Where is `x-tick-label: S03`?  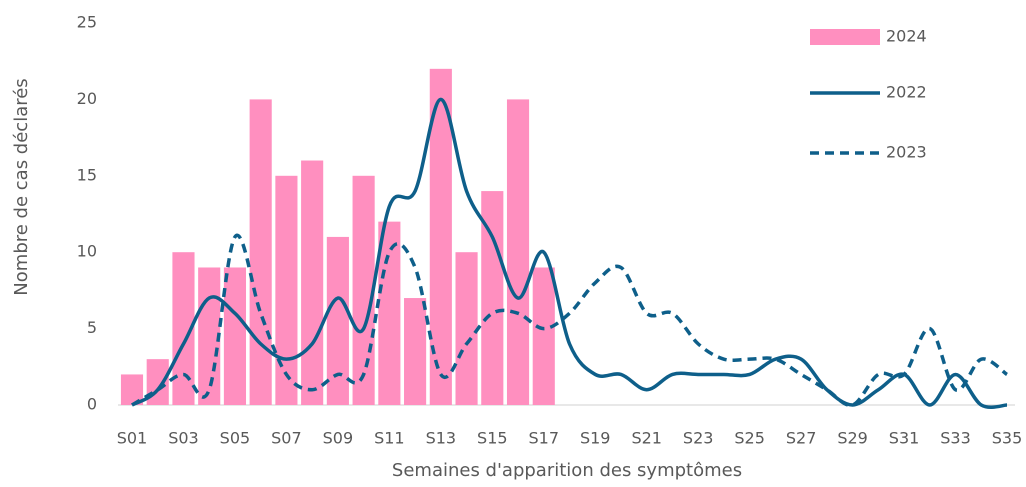
x-tick-label: S03 is located at coordinates (183, 438).